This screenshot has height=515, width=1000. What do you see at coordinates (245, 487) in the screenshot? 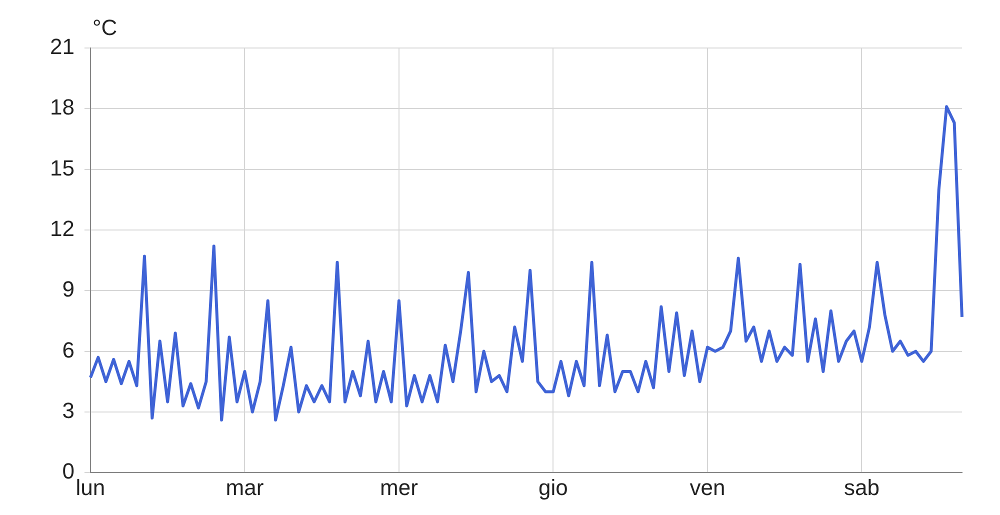
I see `x-tick-label: mar` at bounding box center [245, 487].